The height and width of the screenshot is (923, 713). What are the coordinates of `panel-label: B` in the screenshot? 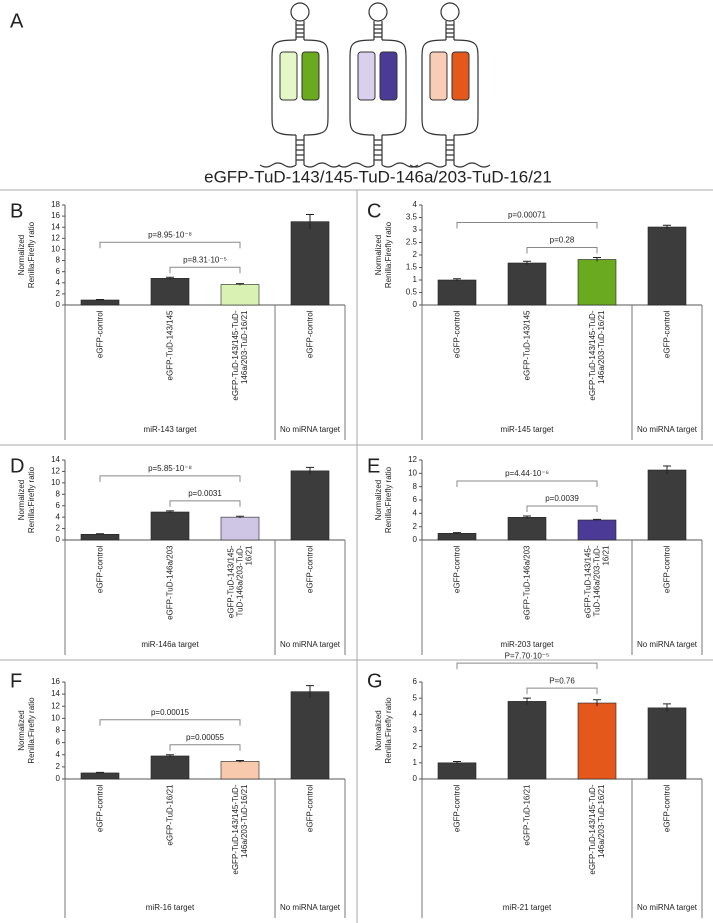 It's located at (16, 211).